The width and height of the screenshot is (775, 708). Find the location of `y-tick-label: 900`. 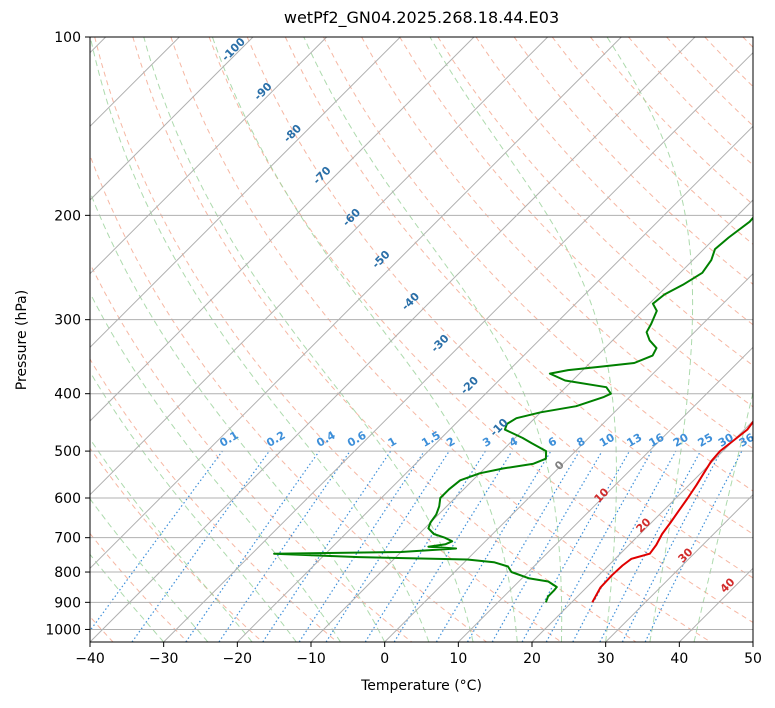

y-tick-label: 900 is located at coordinates (67, 603).